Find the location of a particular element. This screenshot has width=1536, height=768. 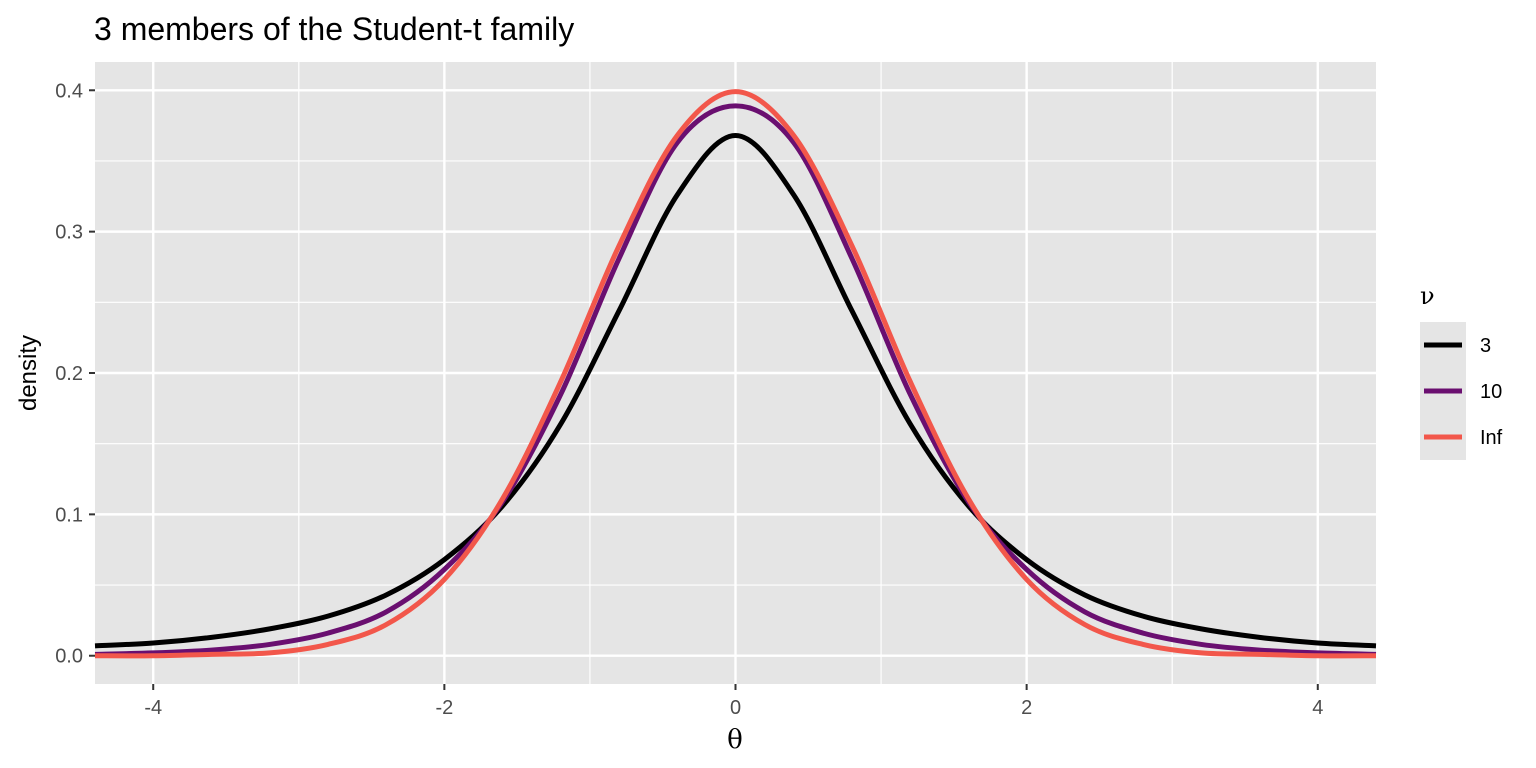

x-tick-label: 4 is located at coordinates (1317, 708).